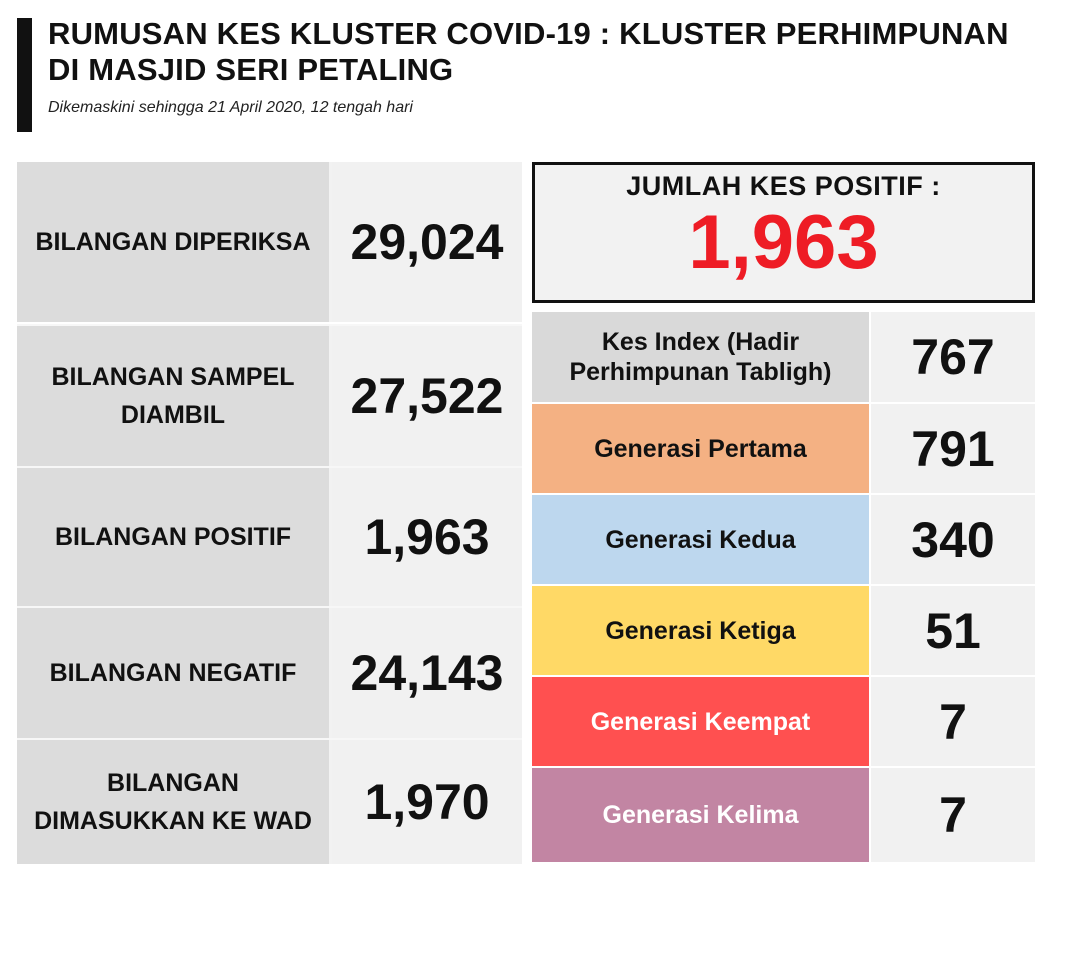  What do you see at coordinates (700, 539) in the screenshot?
I see `generation-label: Generasi Kedua` at bounding box center [700, 539].